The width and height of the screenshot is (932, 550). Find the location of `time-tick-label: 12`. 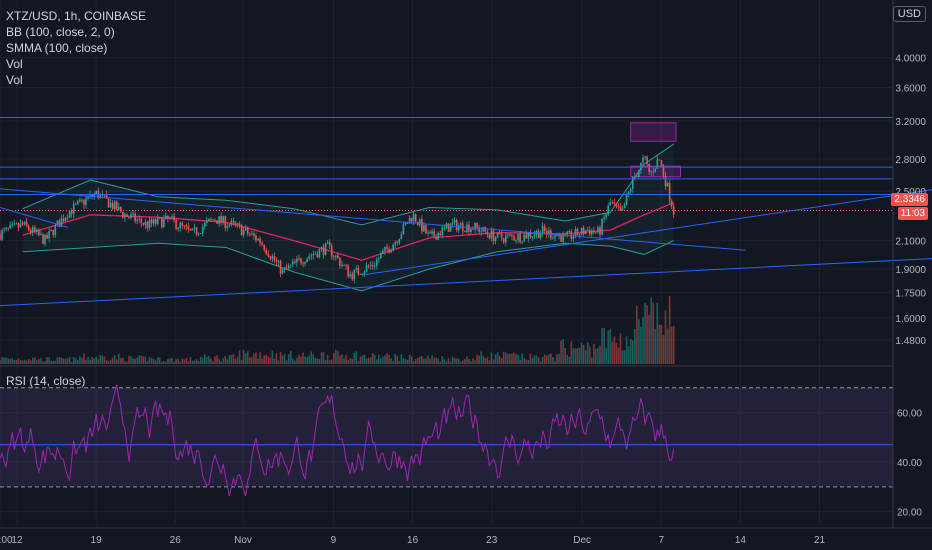

time-tick-label: 12 is located at coordinates (17, 540).